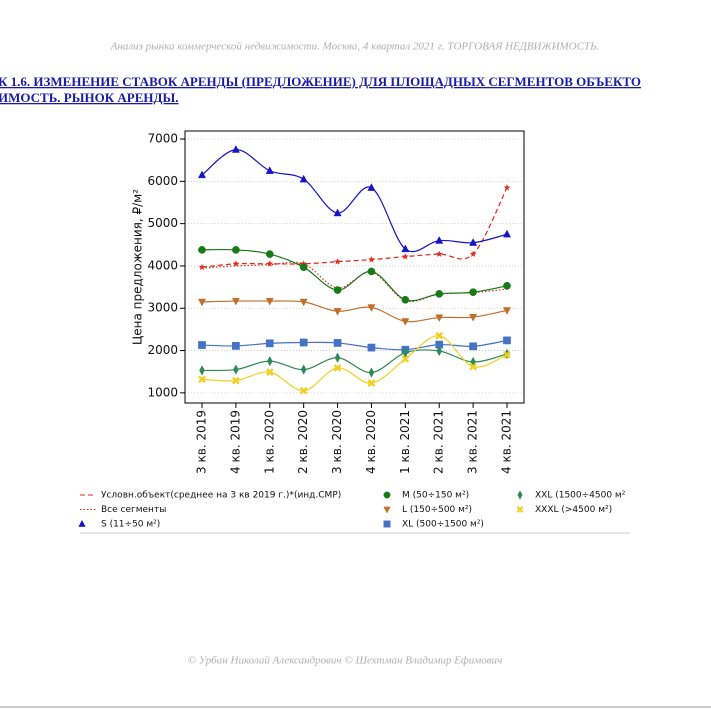 This screenshot has height=710, width=711. Describe the element at coordinates (162, 223) in the screenshot. I see `y-tick-label: 5000` at that location.